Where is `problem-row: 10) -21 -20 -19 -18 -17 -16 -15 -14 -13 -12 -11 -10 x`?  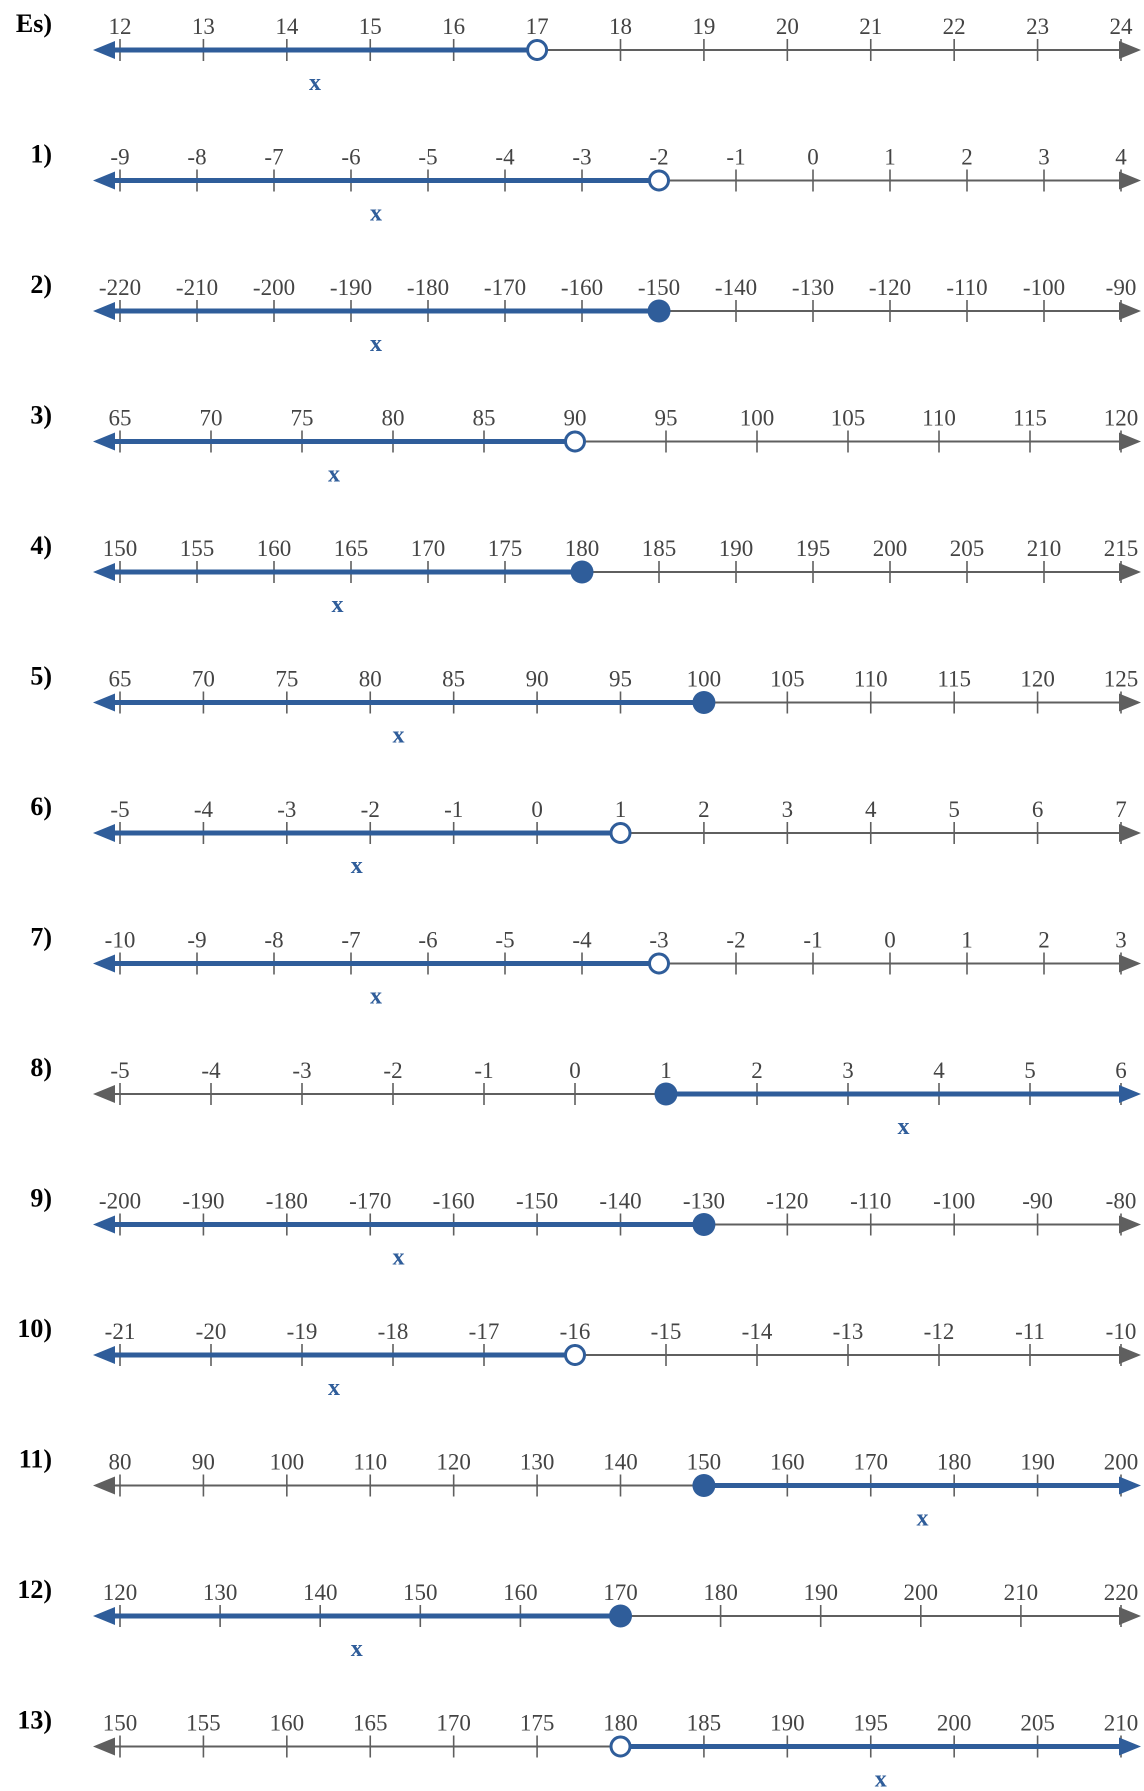 problem-row: 10) -21 -20 -19 -18 -17 -16 -15 -14 -13 -12 -11 -10 x is located at coordinates (579, 1357).